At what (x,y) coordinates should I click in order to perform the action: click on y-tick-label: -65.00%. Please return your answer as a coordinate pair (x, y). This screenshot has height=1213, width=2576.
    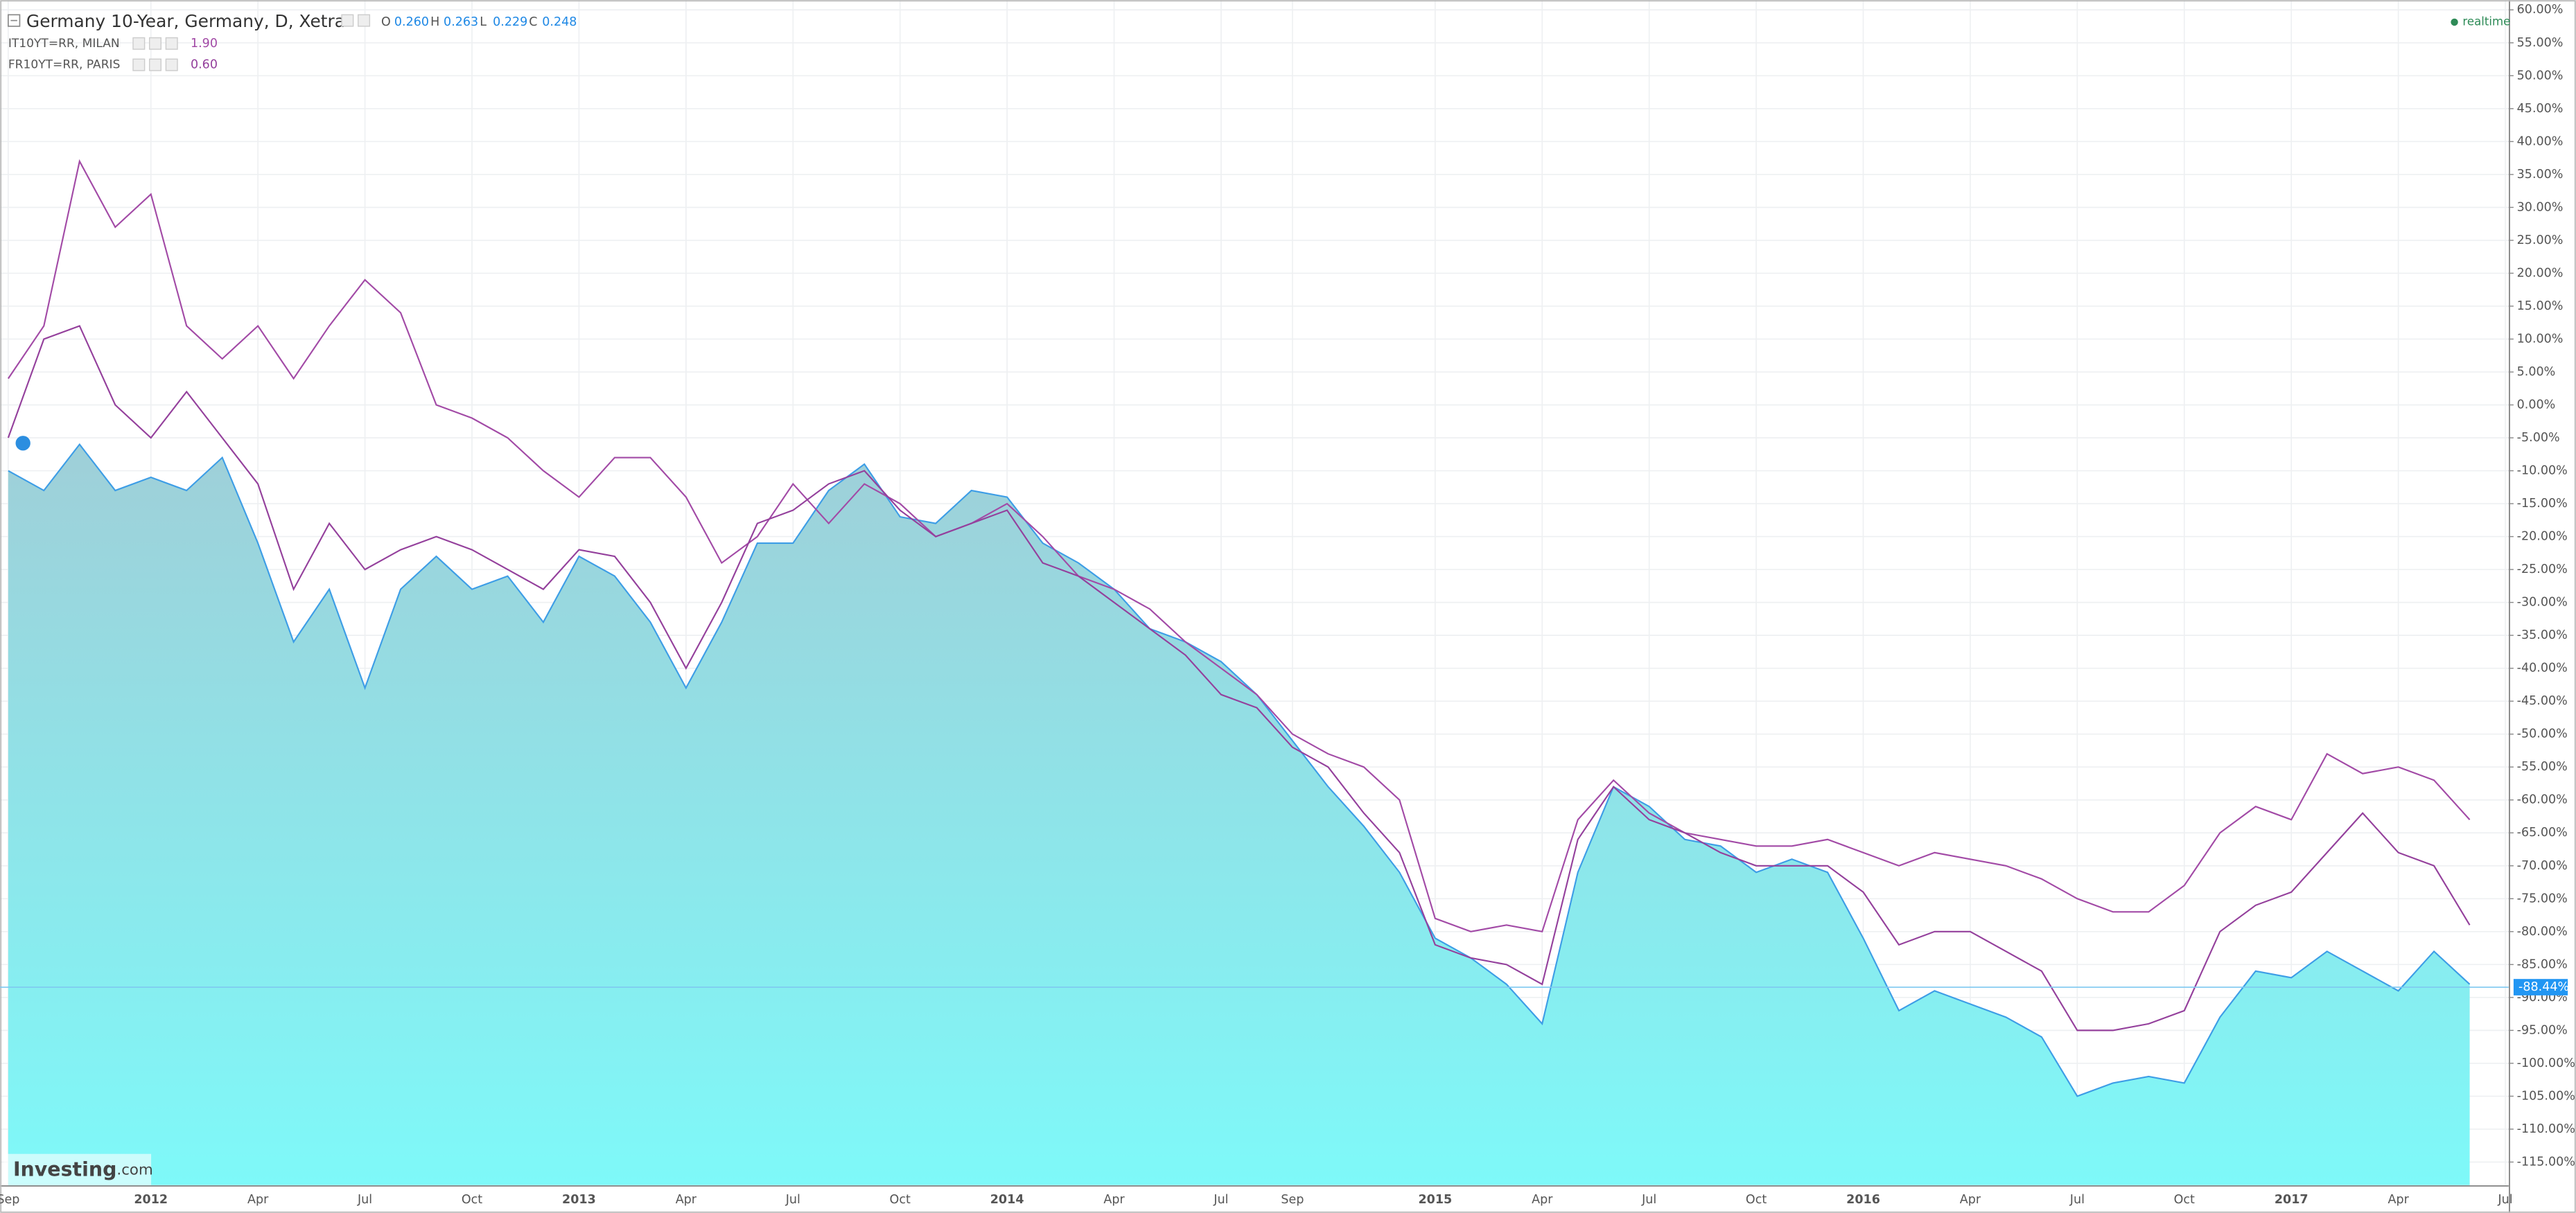
    Looking at the image, I should click on (2542, 833).